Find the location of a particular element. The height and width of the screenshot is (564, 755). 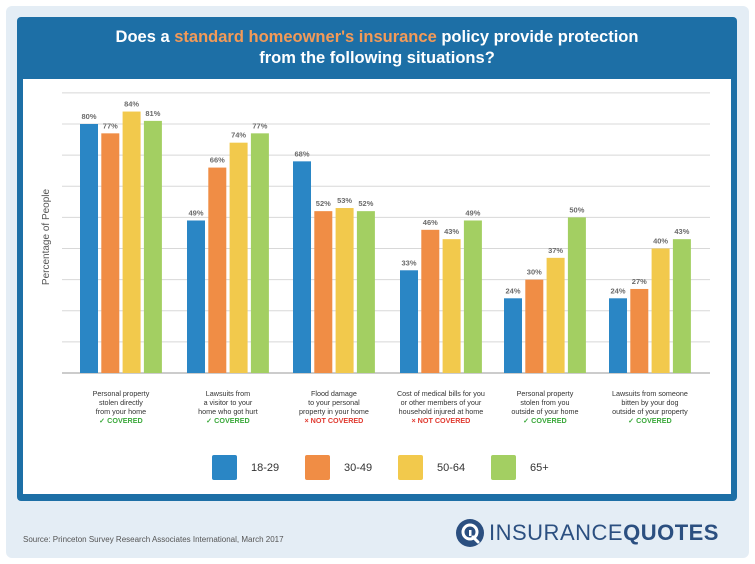

data-label: 53% is located at coordinates (344, 200).